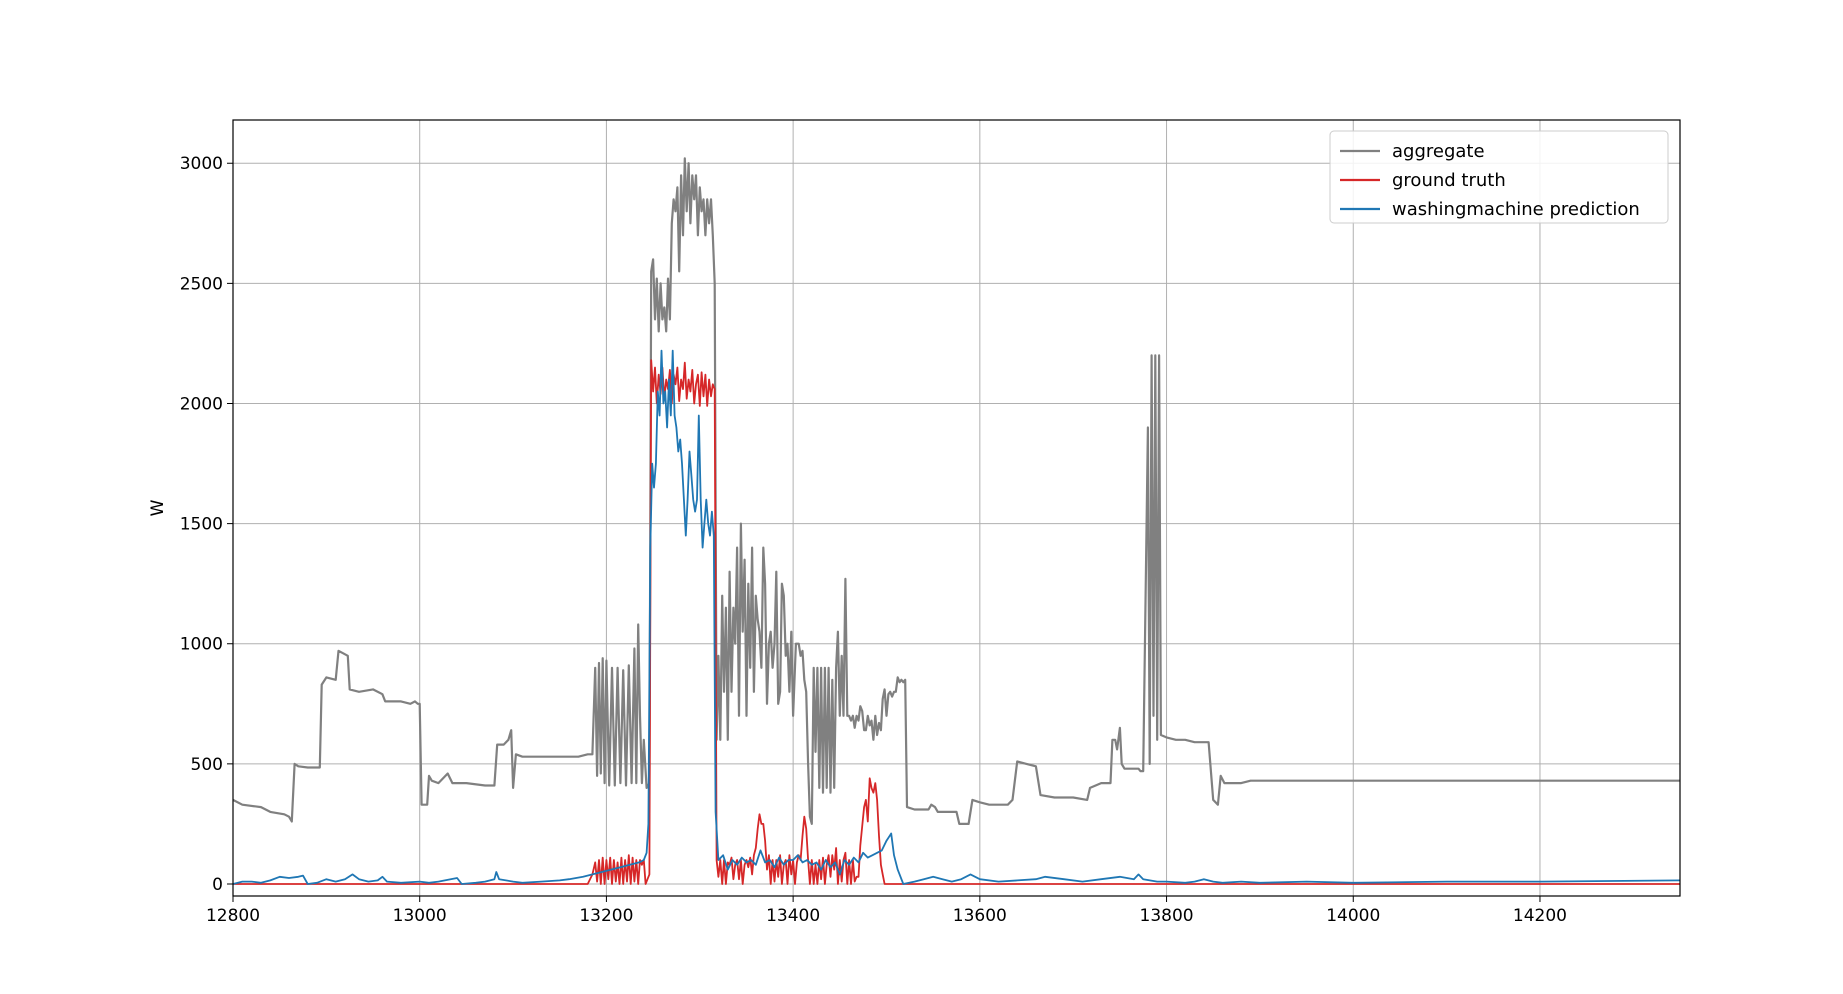  What do you see at coordinates (233, 916) in the screenshot?
I see `x-tick-label: 12800` at bounding box center [233, 916].